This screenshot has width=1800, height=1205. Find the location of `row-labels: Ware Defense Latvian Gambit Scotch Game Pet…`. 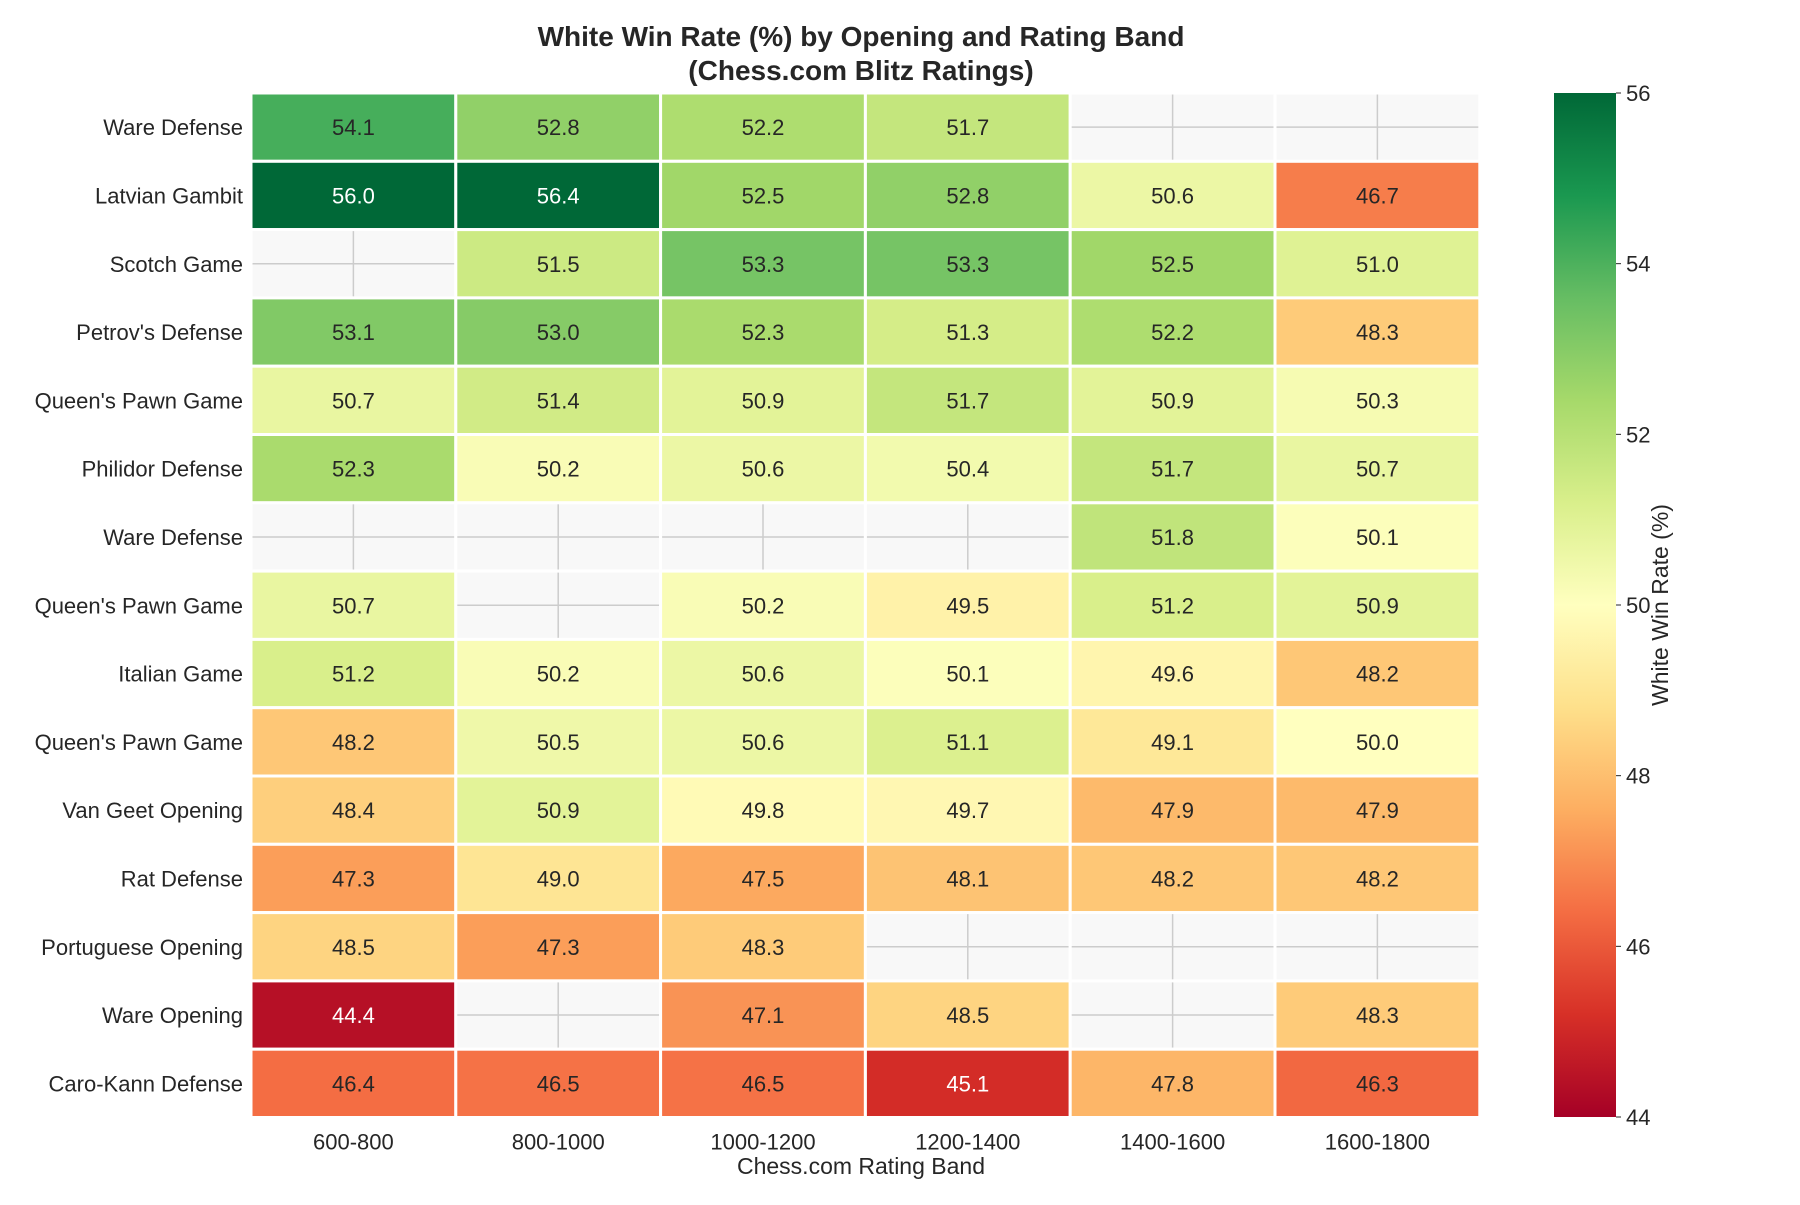

row-labels: Ware Defense Latvian Gambit Scotch Game Pet… is located at coordinates (139, 605).